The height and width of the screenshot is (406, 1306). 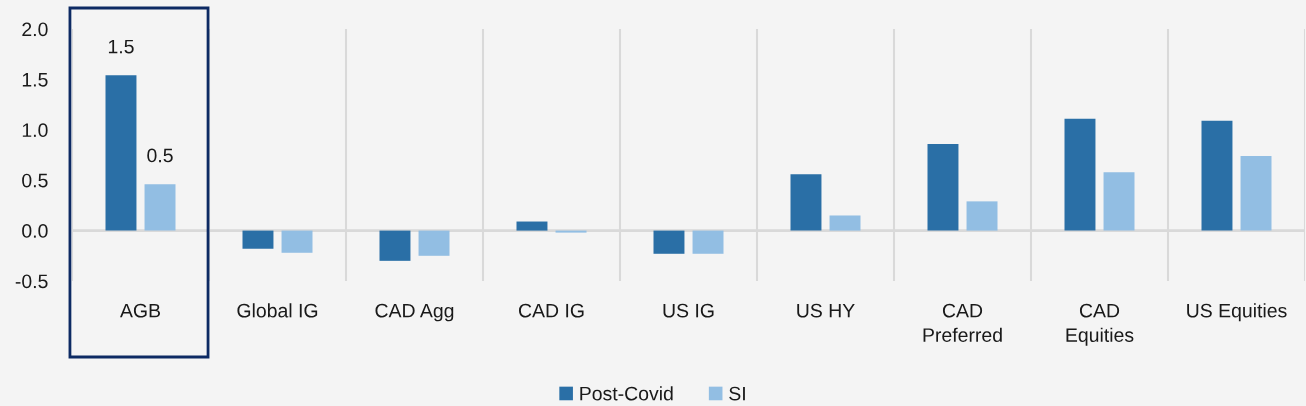 I want to click on data-label: 0.5, so click(x=160, y=155).